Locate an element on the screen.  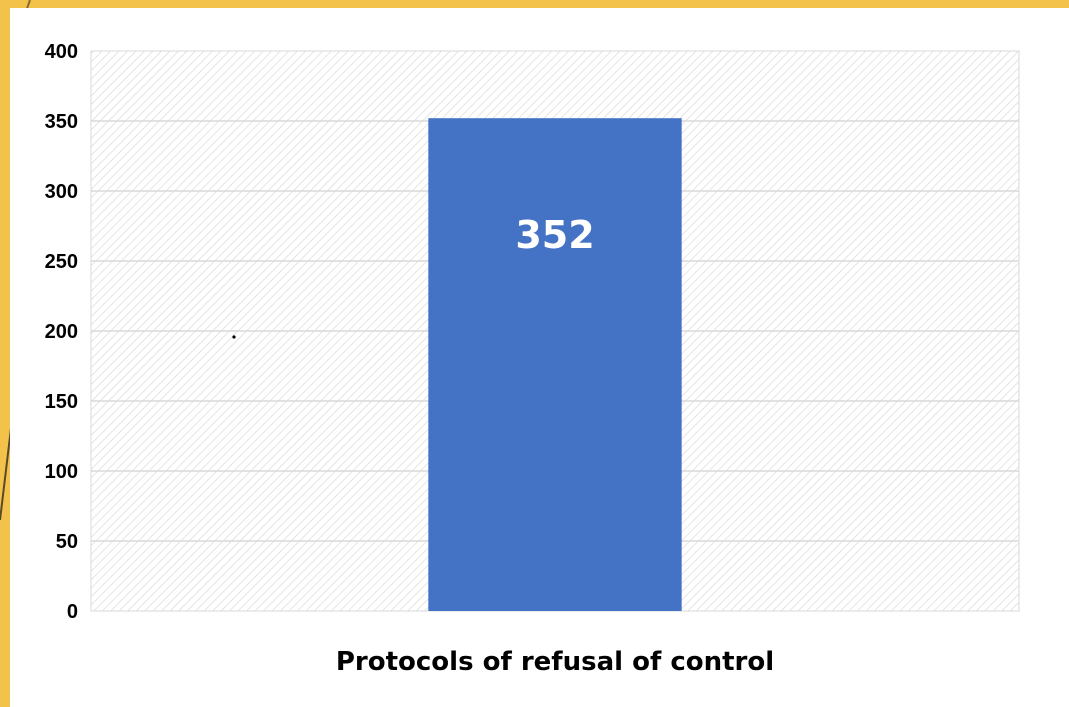
y-tick-label: 400 is located at coordinates (61, 52).